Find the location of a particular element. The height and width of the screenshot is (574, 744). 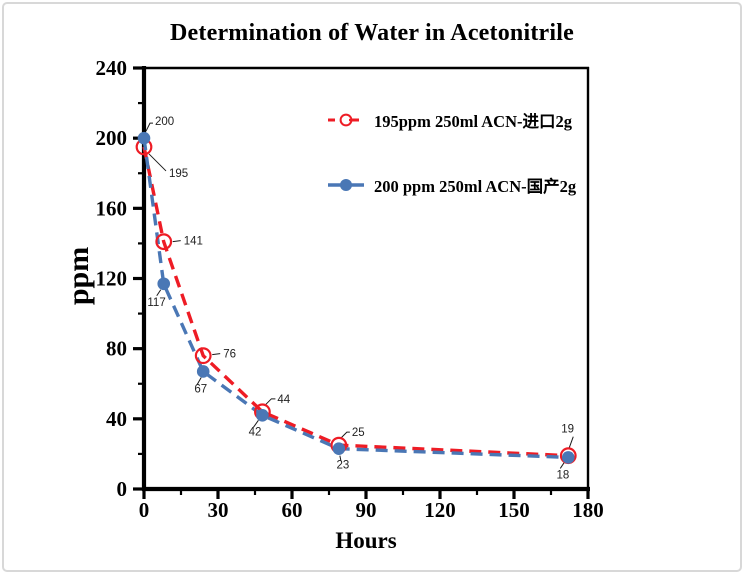

svg-text: 117 is located at coordinates (156, 303).